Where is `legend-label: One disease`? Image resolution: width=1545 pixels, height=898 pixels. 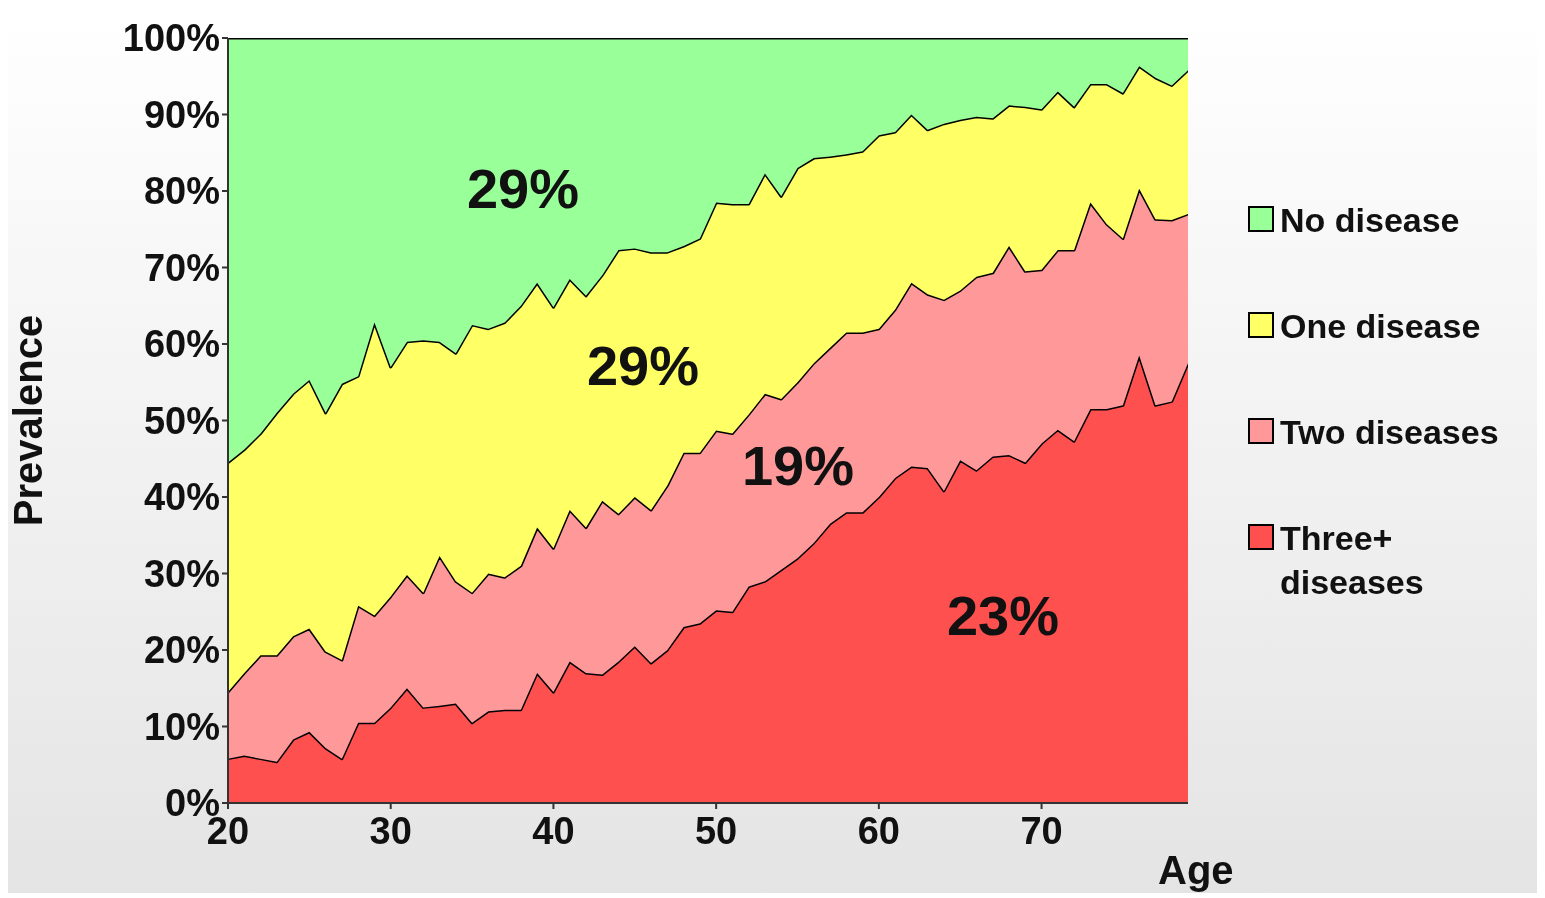 legend-label: One disease is located at coordinates (1381, 326).